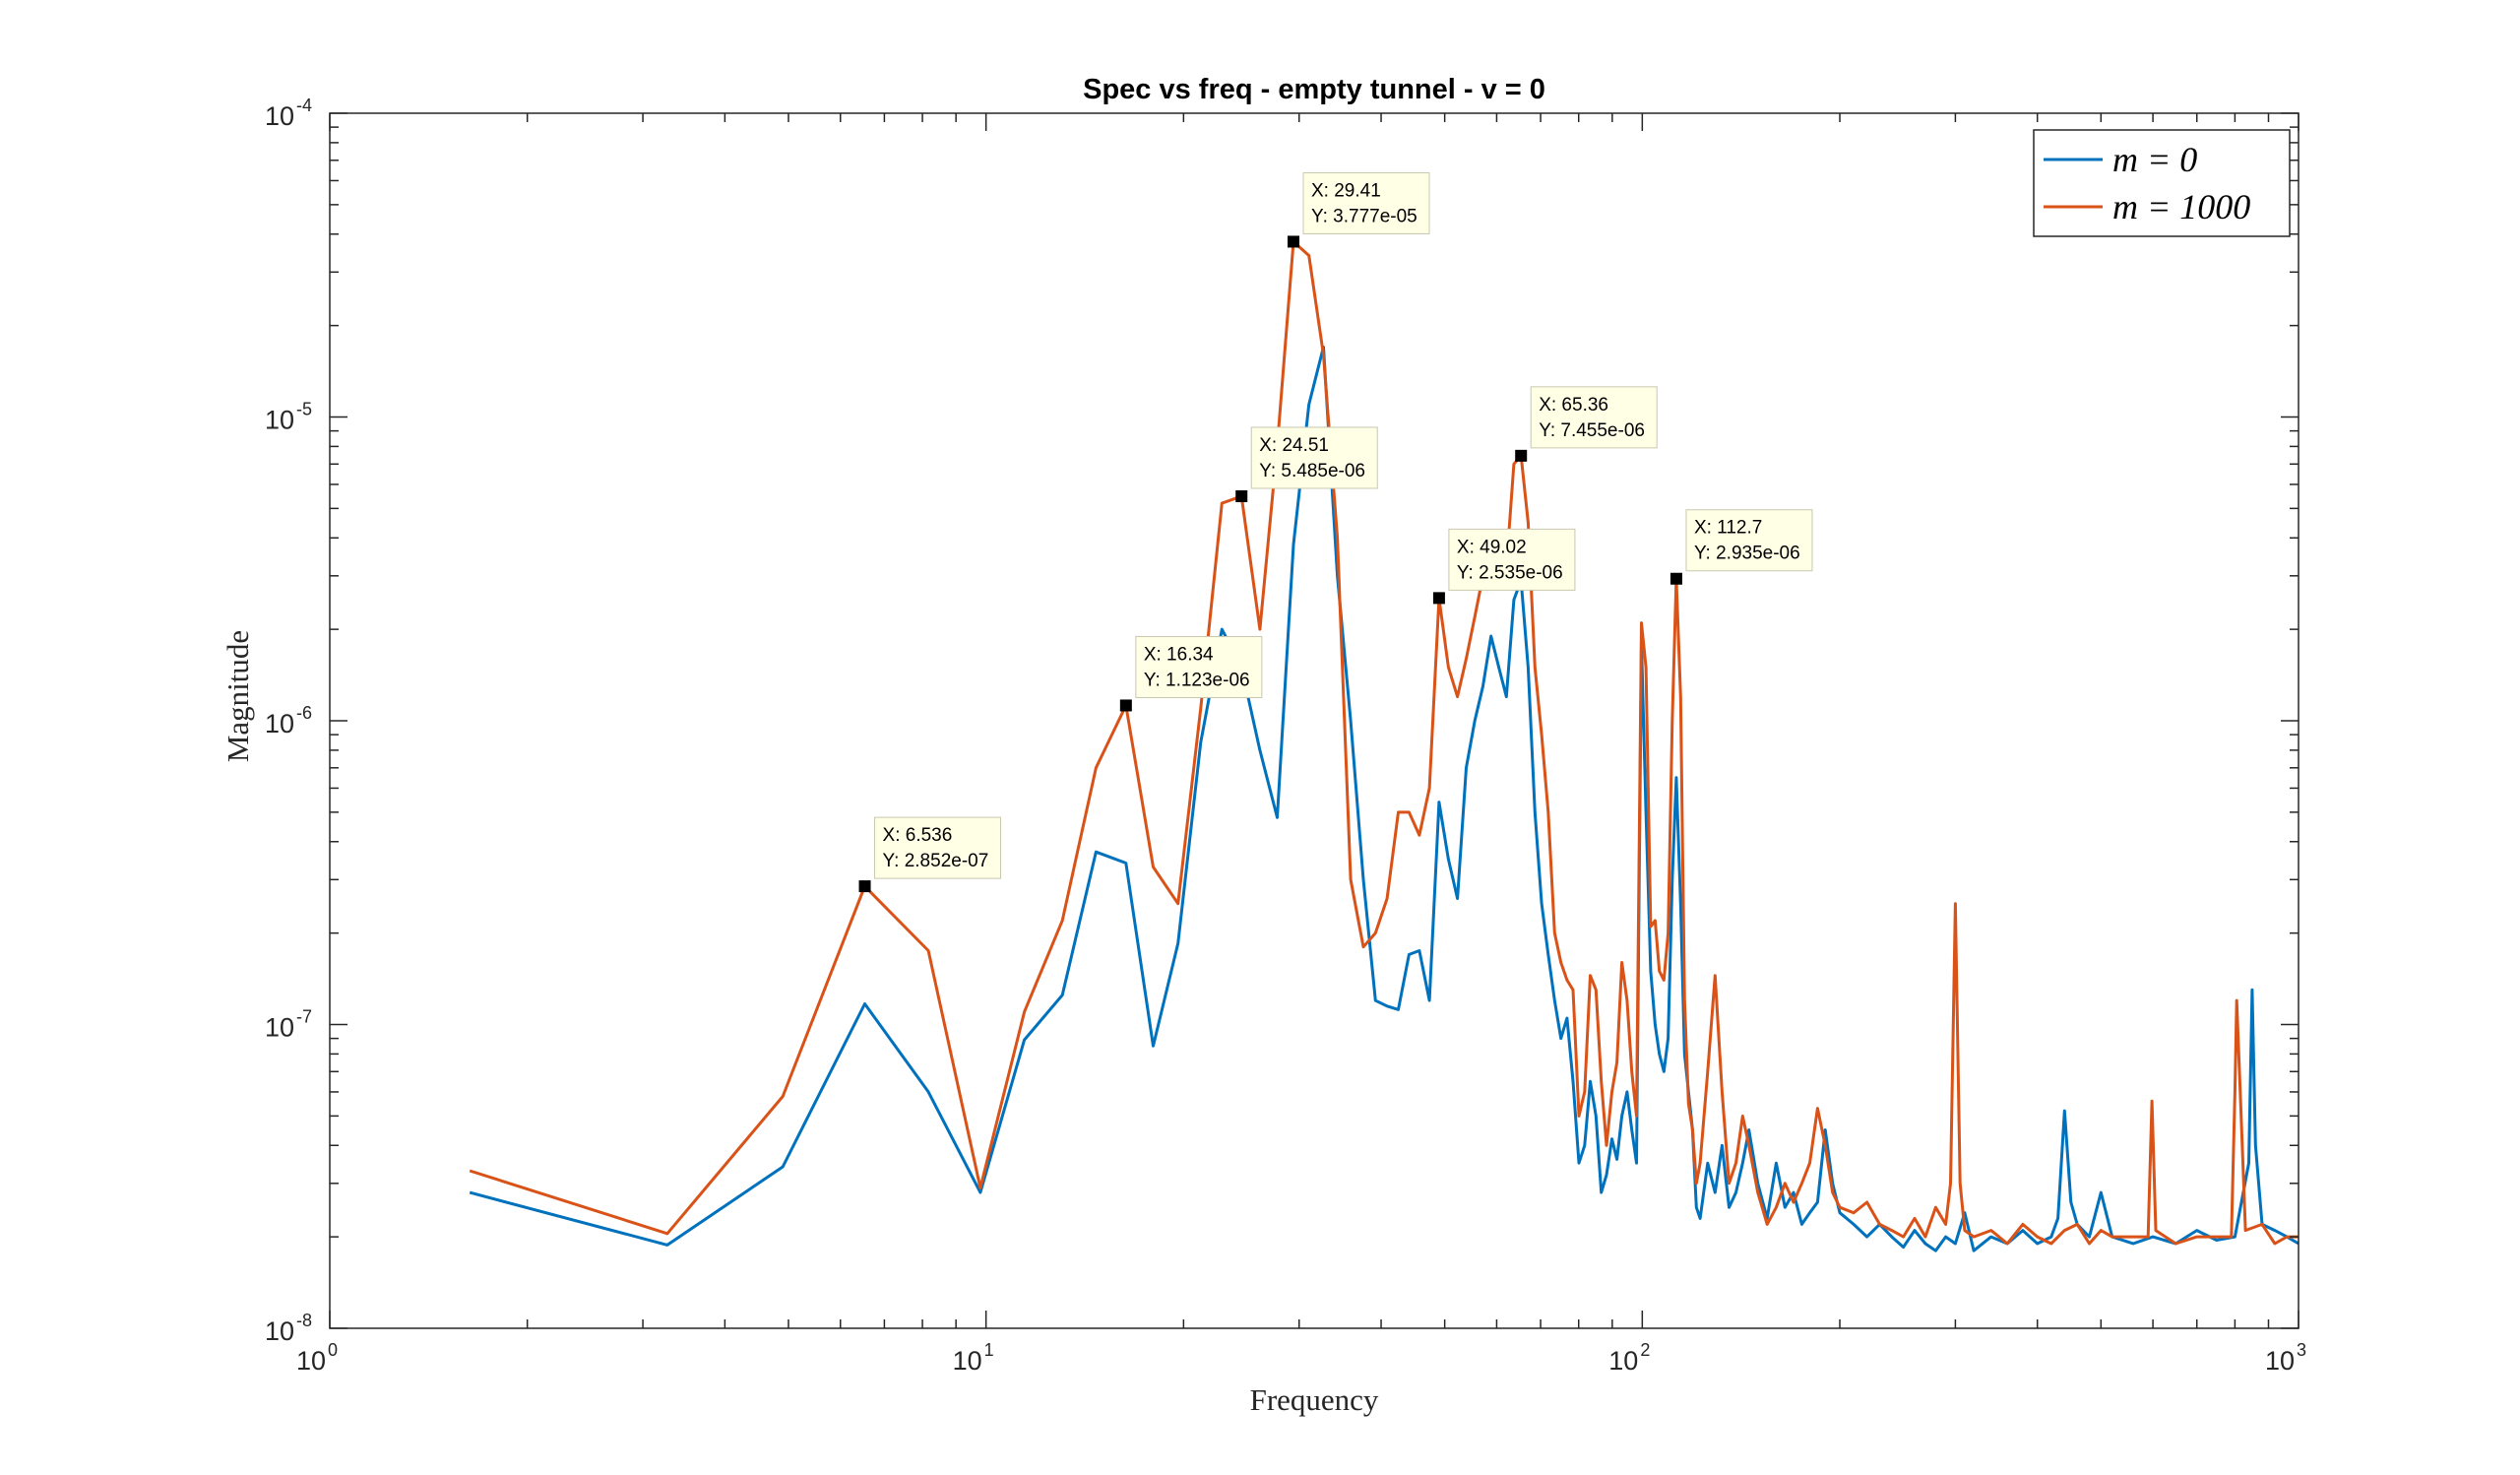 The image size is (2520, 1475). Describe the element at coordinates (333, 1350) in the screenshot. I see `x-tick-exponent: 0` at that location.